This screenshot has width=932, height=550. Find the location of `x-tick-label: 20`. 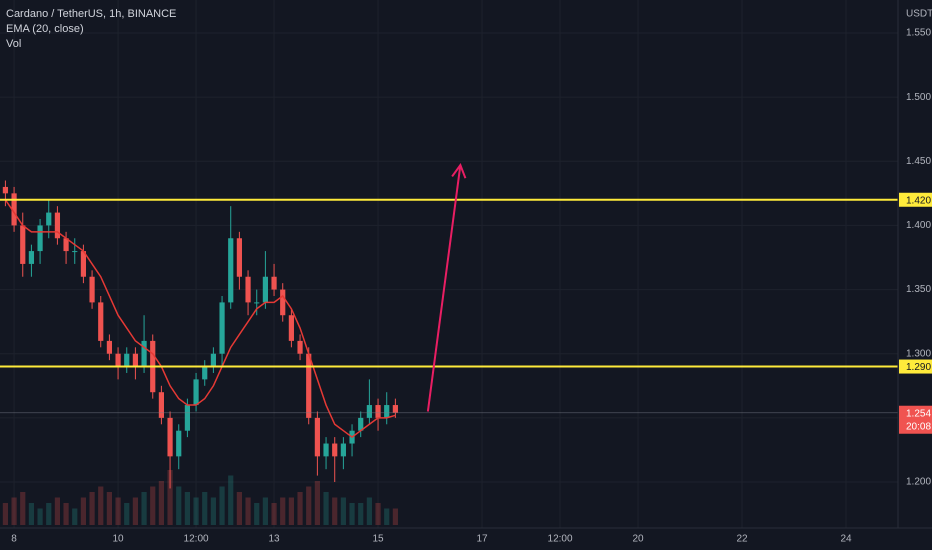

x-tick-label: 20 is located at coordinates (638, 539).